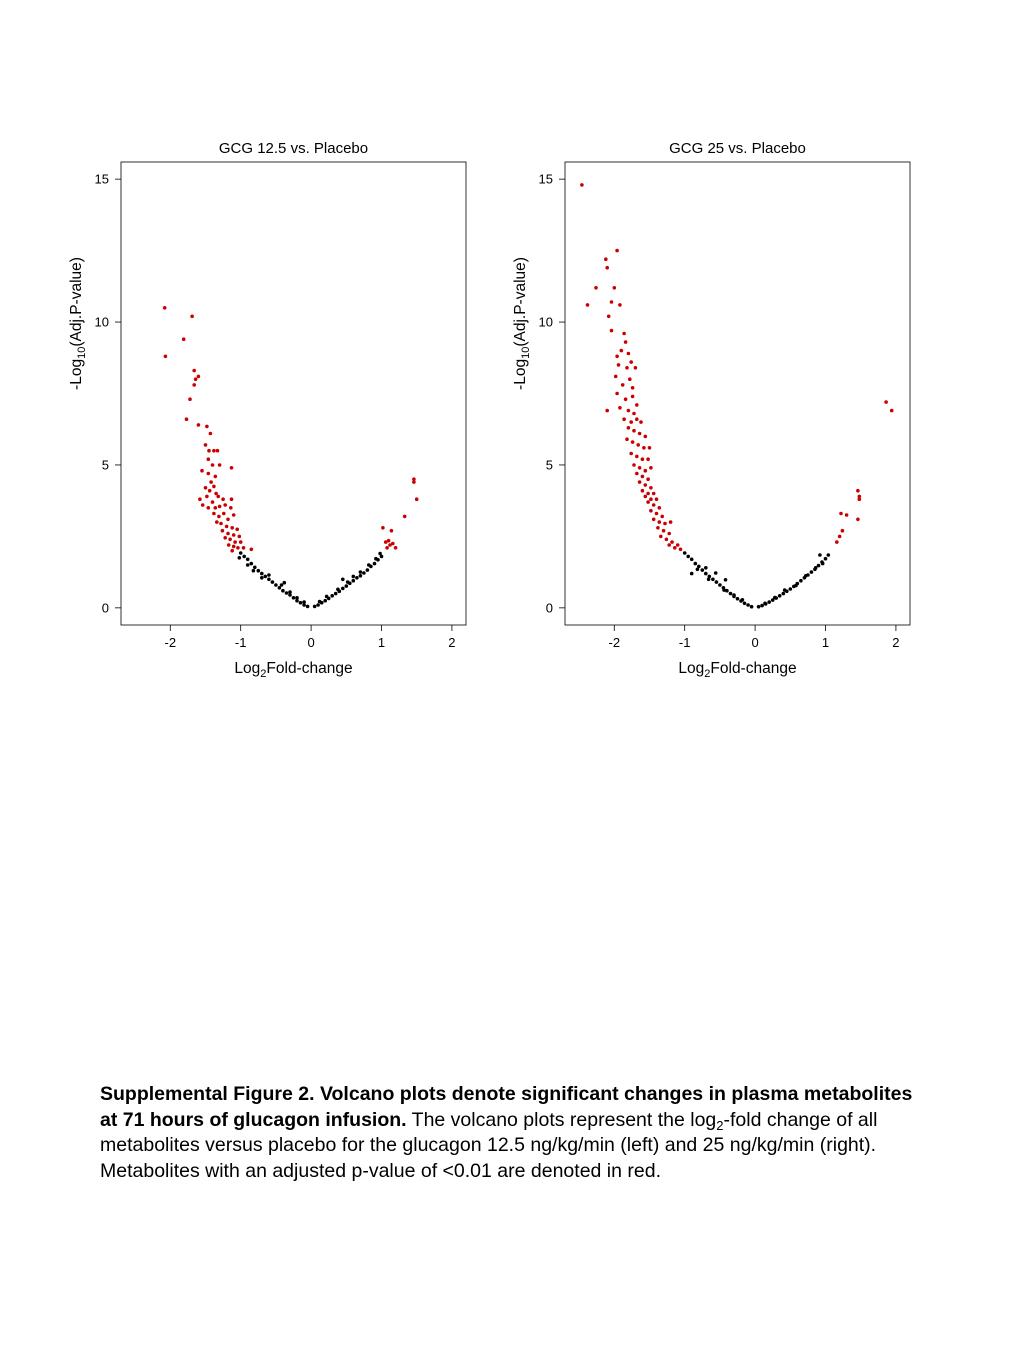 The height and width of the screenshot is (1365, 1024). What do you see at coordinates (293, 670) in the screenshot?
I see `x-axis-label: Log2Fold-change` at bounding box center [293, 670].